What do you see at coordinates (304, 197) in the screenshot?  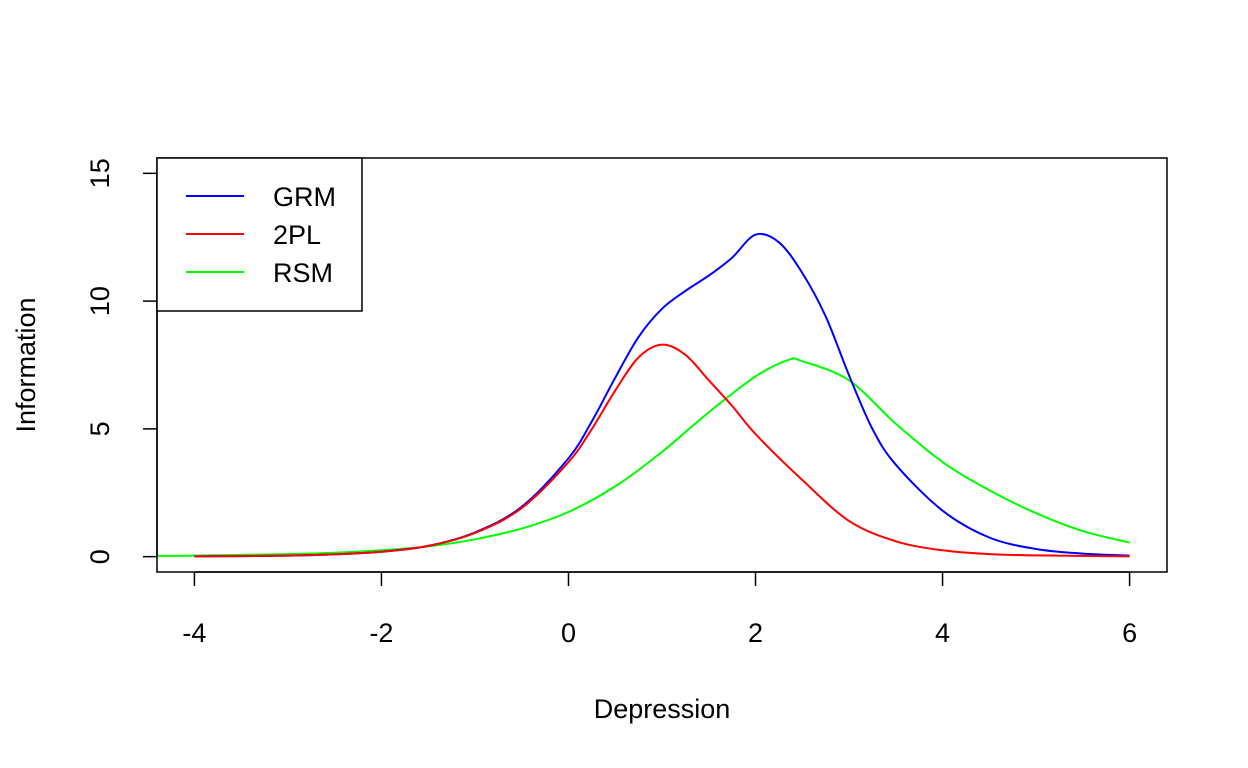 I see `legend-label-grm: GRM` at bounding box center [304, 197].